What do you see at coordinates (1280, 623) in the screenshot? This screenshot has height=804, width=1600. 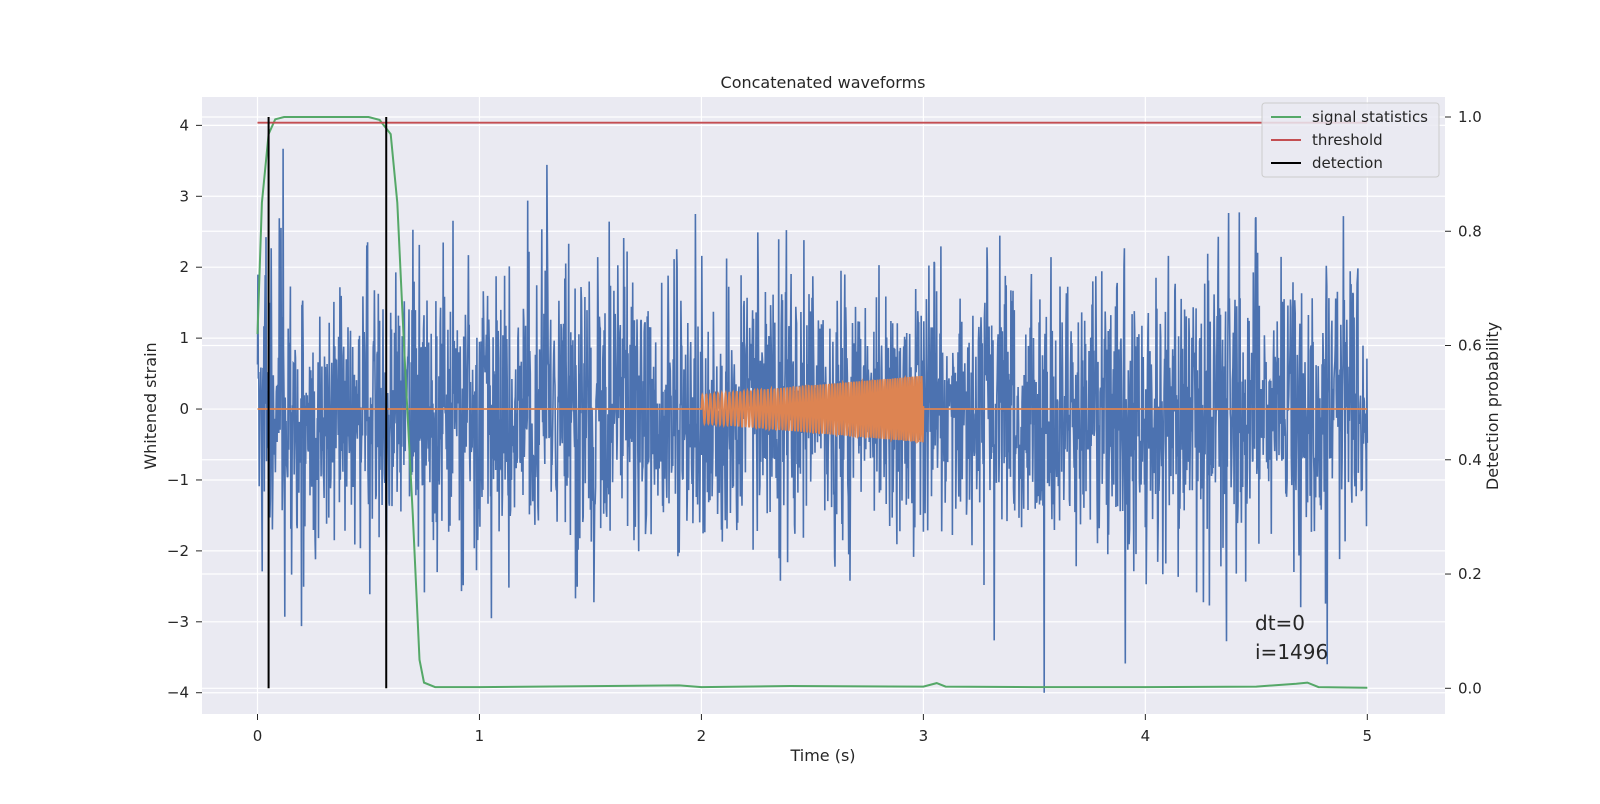 I see `annotation-dt: dt=0` at bounding box center [1280, 623].